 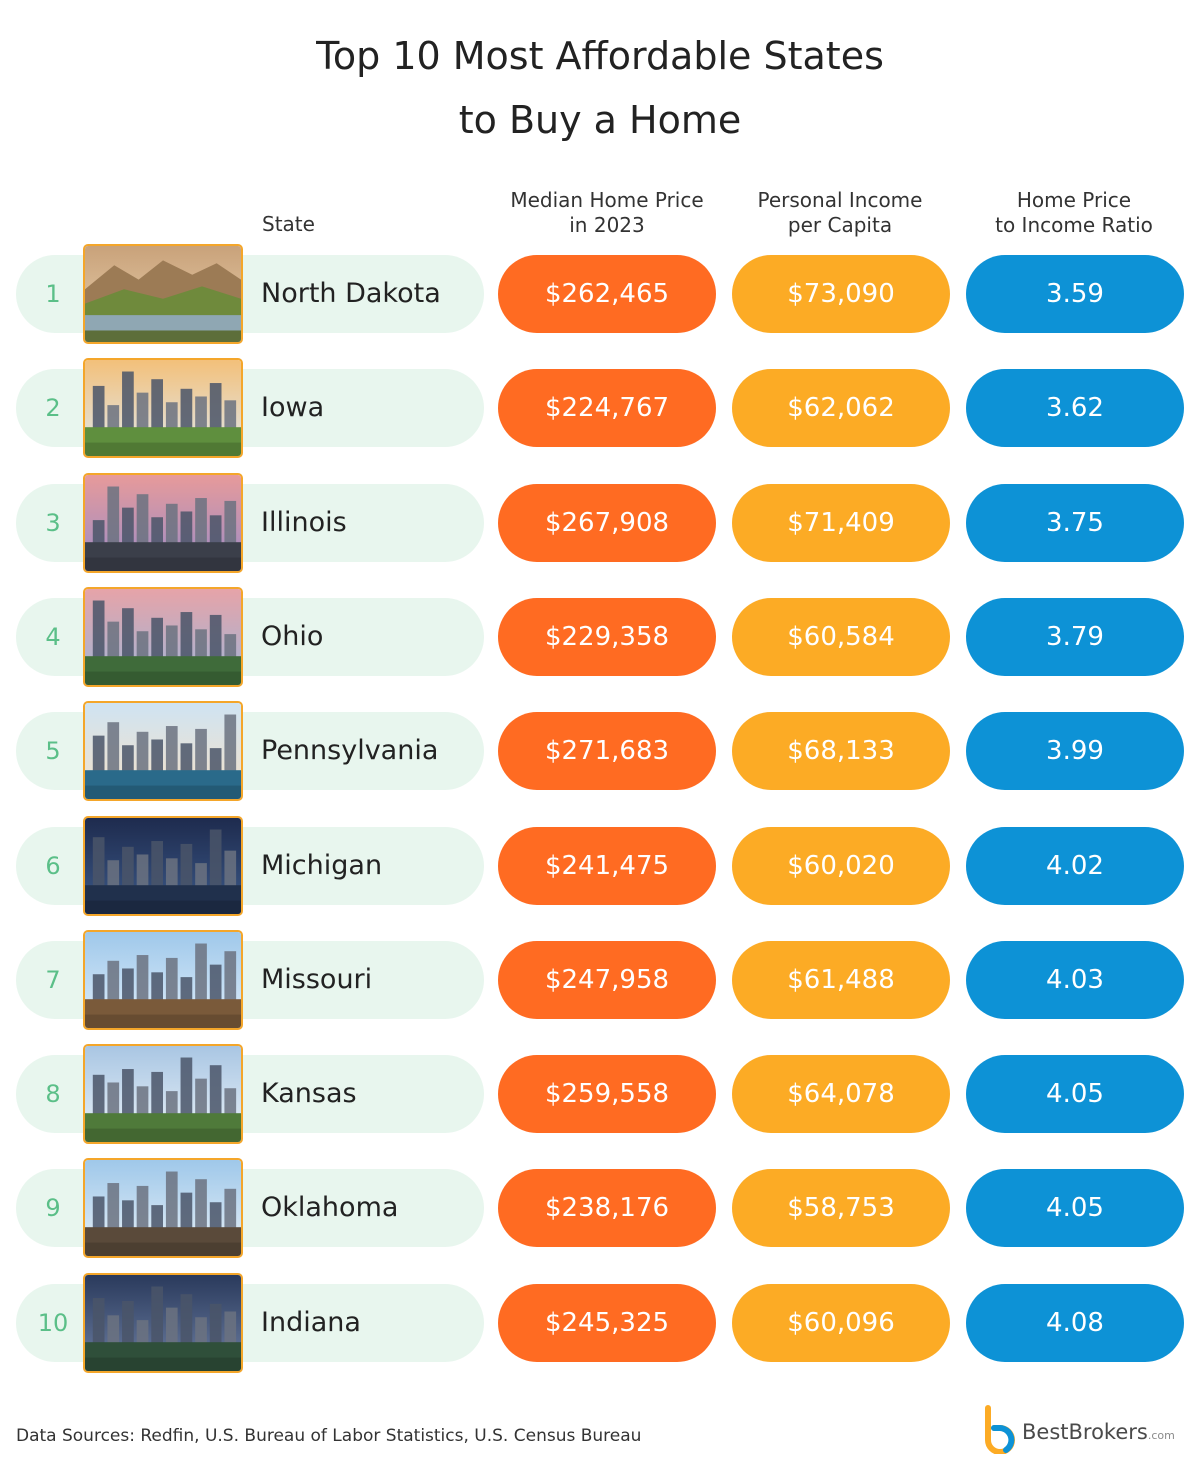 What do you see at coordinates (53, 408) in the screenshot?
I see `rank-number: 2` at bounding box center [53, 408].